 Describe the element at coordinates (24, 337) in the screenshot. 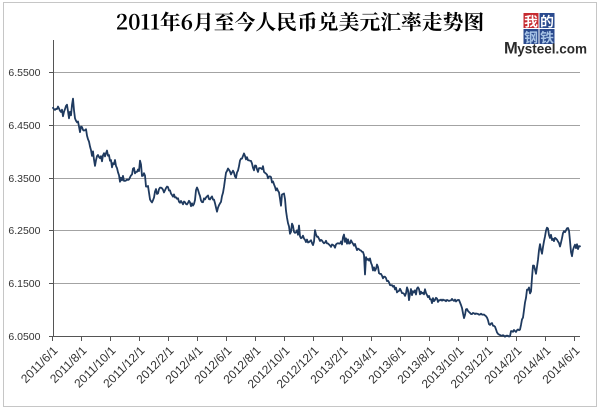

I see `svg-text: 6.0500` at that location.